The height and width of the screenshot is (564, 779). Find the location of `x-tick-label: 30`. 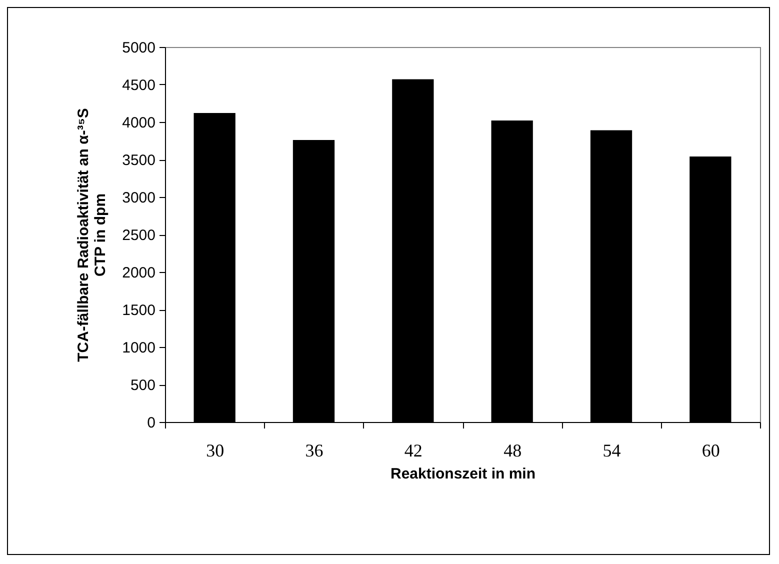

x-tick-label: 30 is located at coordinates (215, 450).